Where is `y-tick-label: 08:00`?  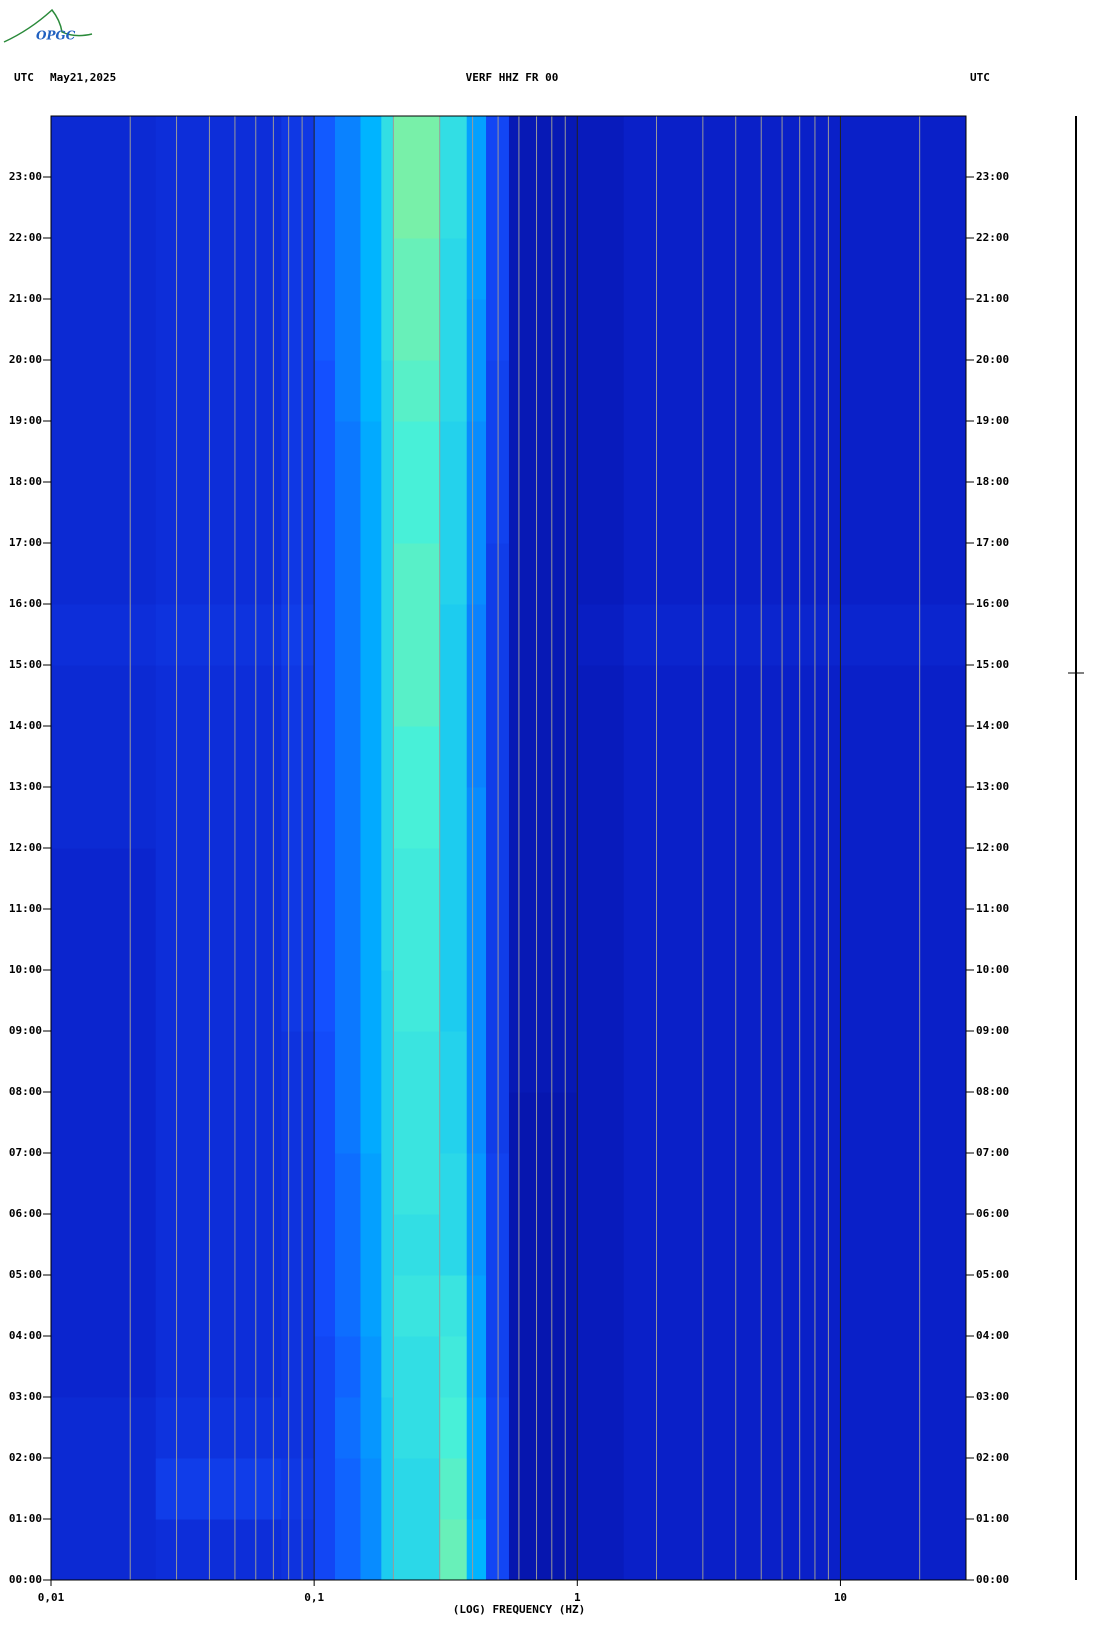
y-tick-label: 08:00 is located at coordinates (25, 1091).